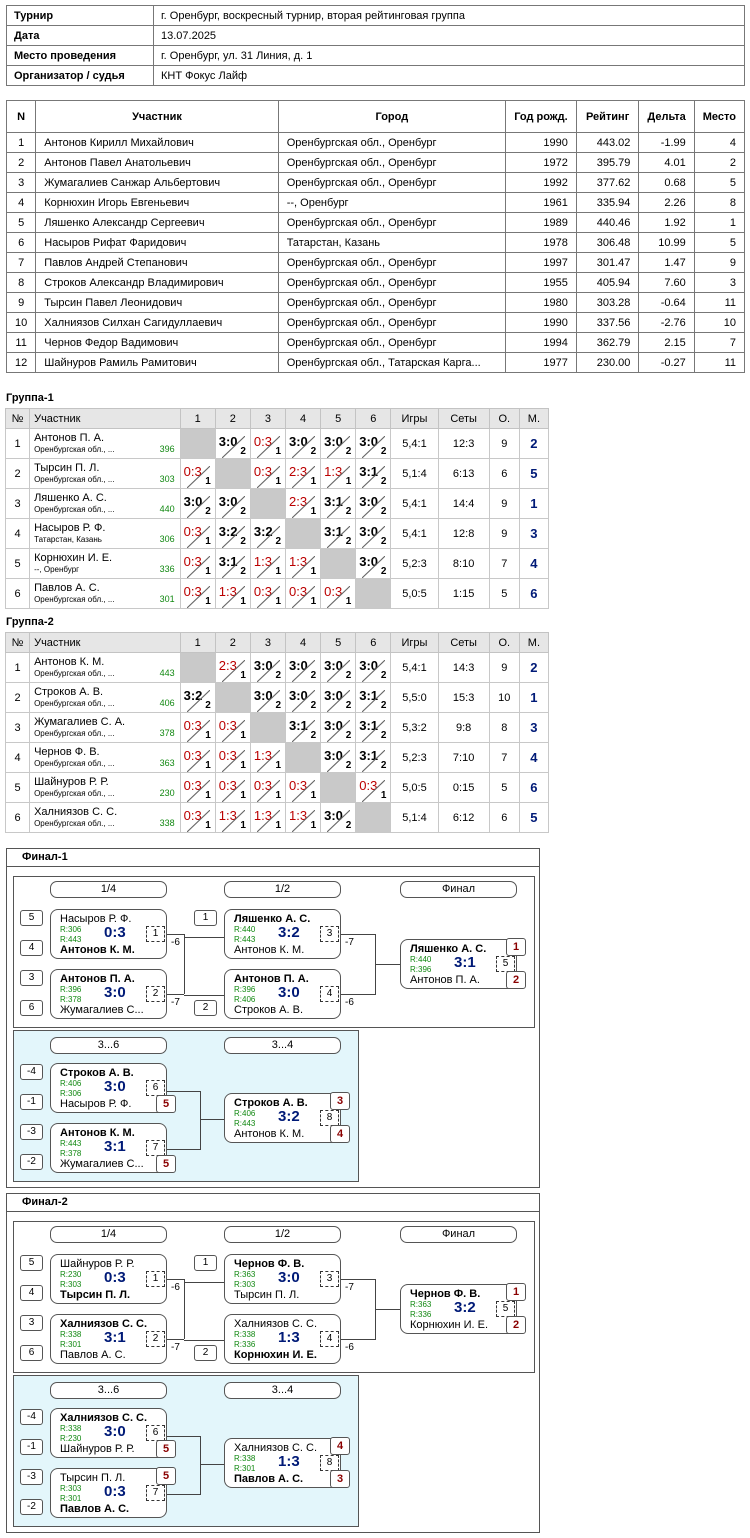  What do you see at coordinates (607, 322) in the screenshot?
I see `participant-cell: 337.56` at bounding box center [607, 322].